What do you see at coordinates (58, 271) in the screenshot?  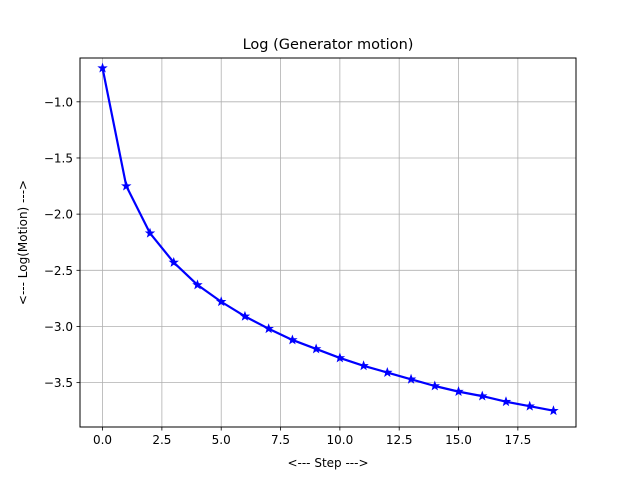 I see `y-tick-label: −2.5` at bounding box center [58, 271].